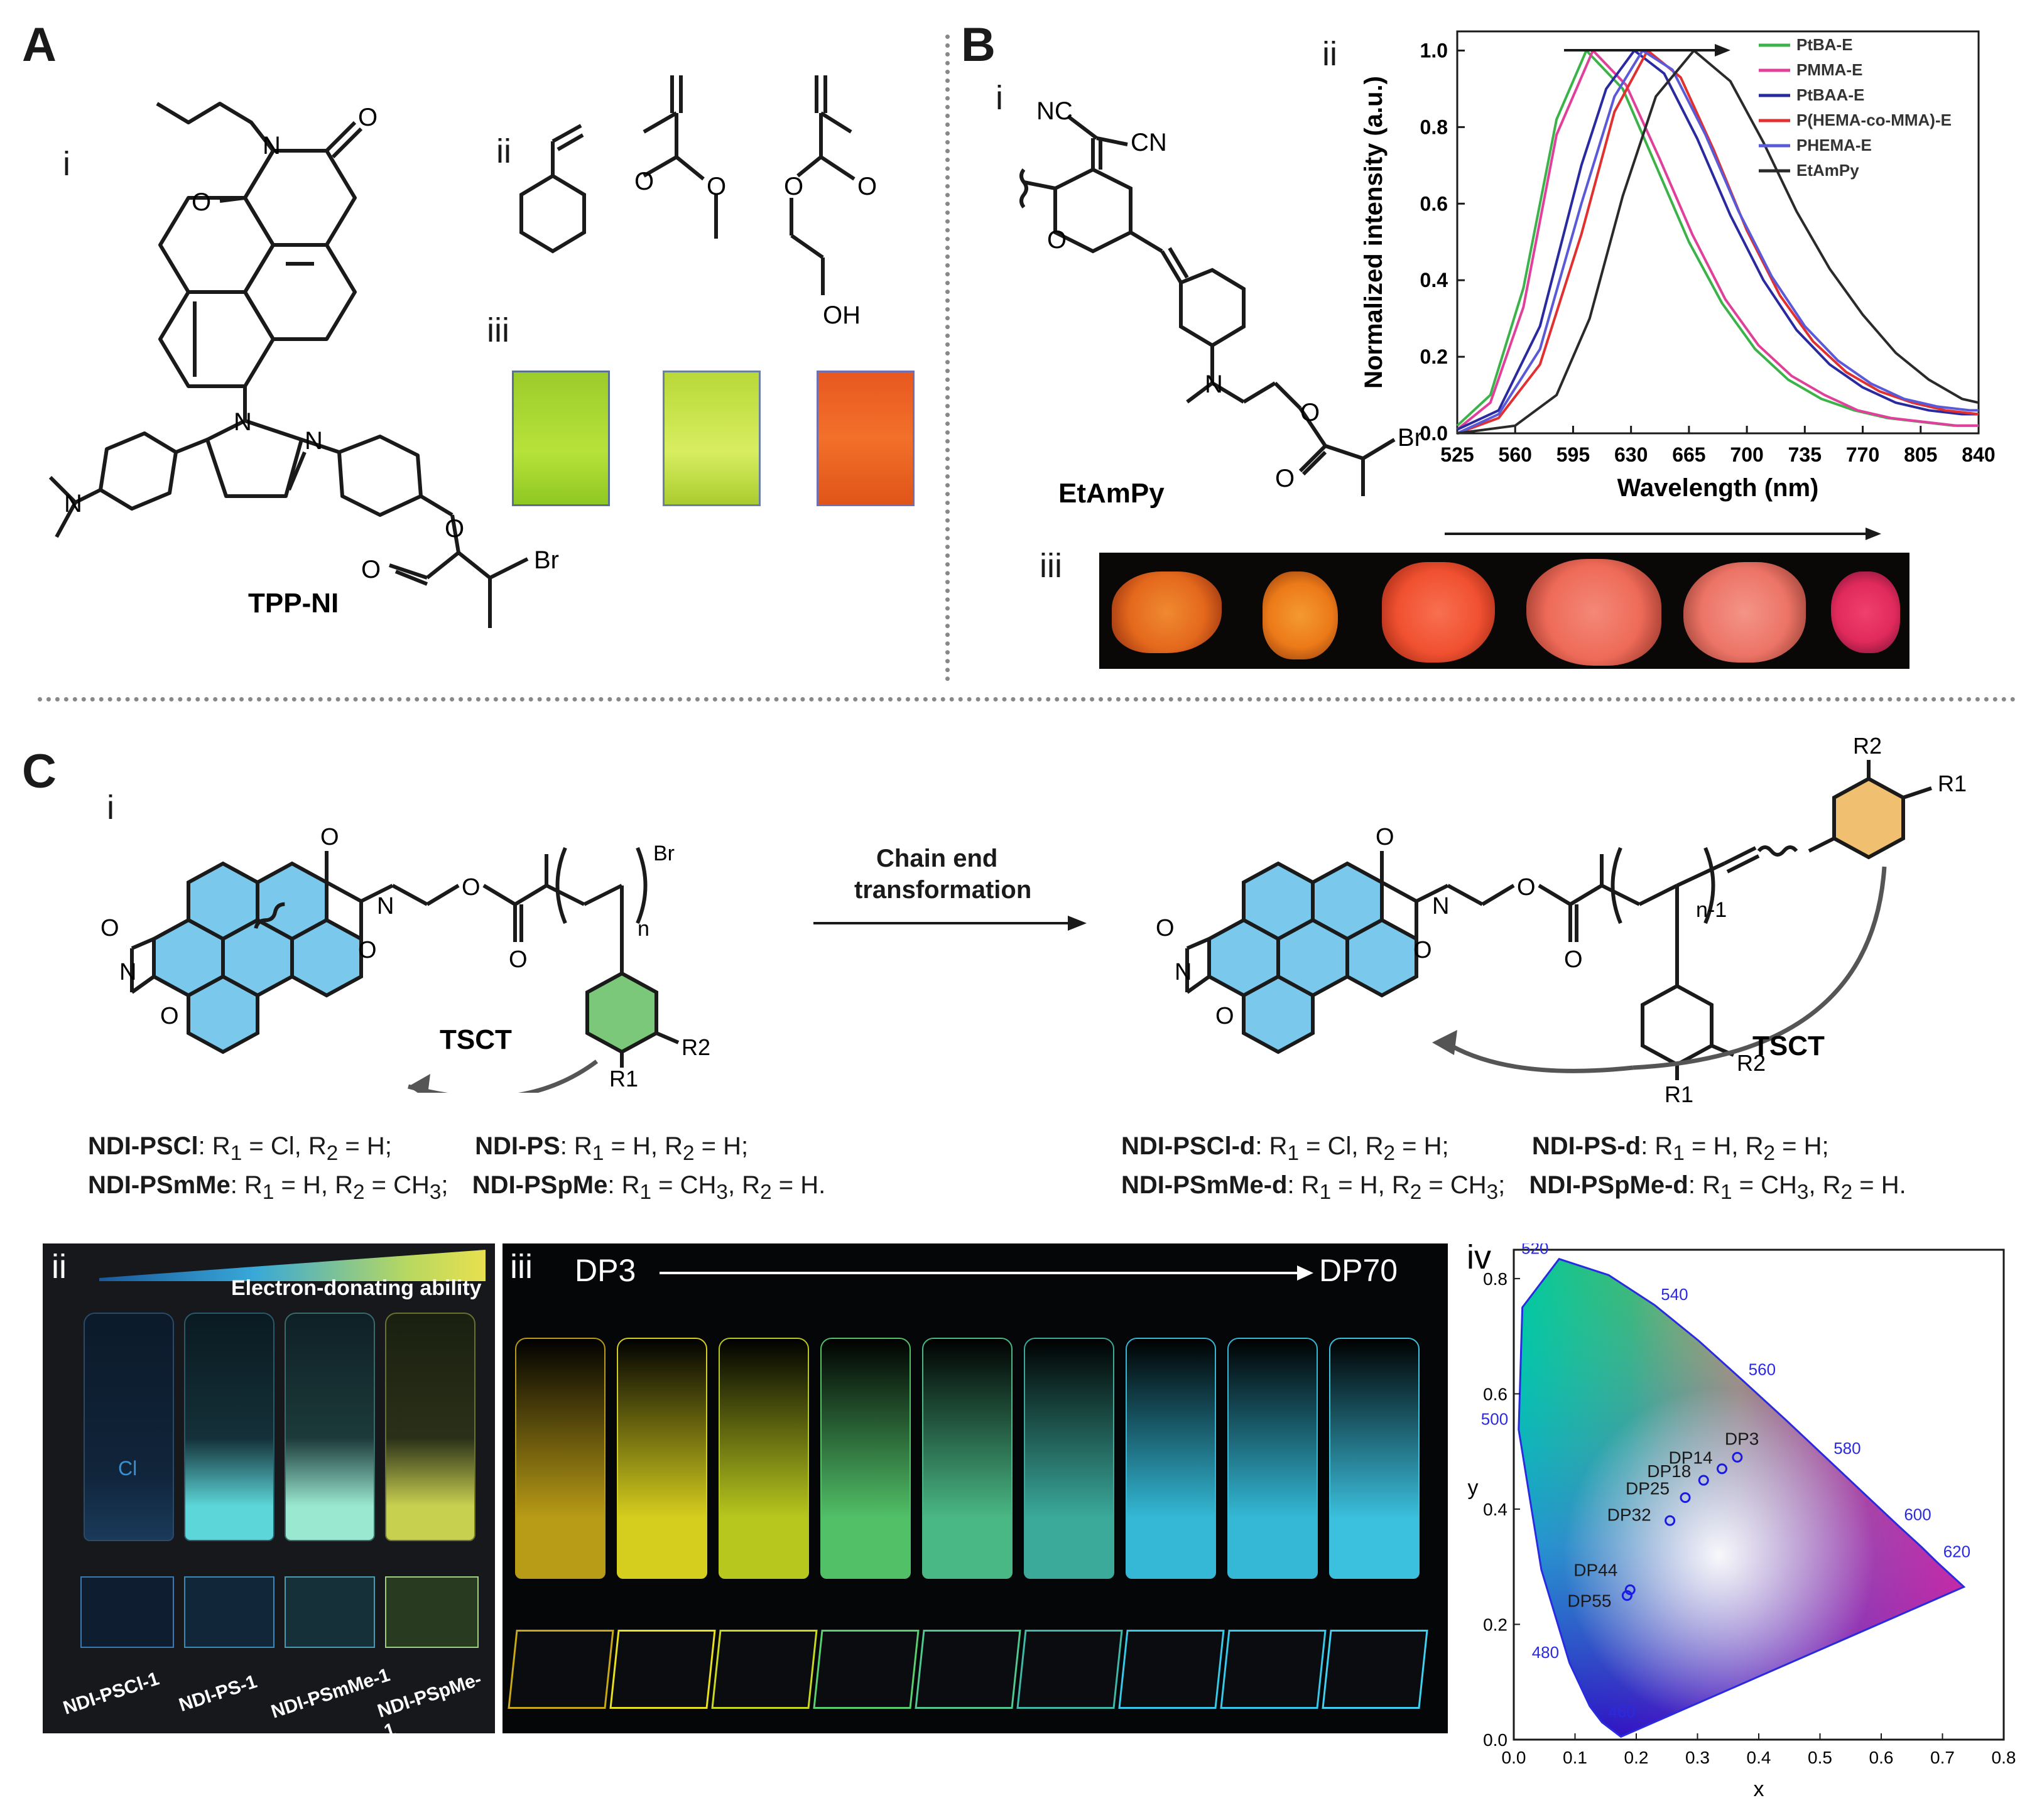 The height and width of the screenshot is (1820, 2037). Describe the element at coordinates (950, 923) in the screenshot. I see `transformation-arrow` at that location.